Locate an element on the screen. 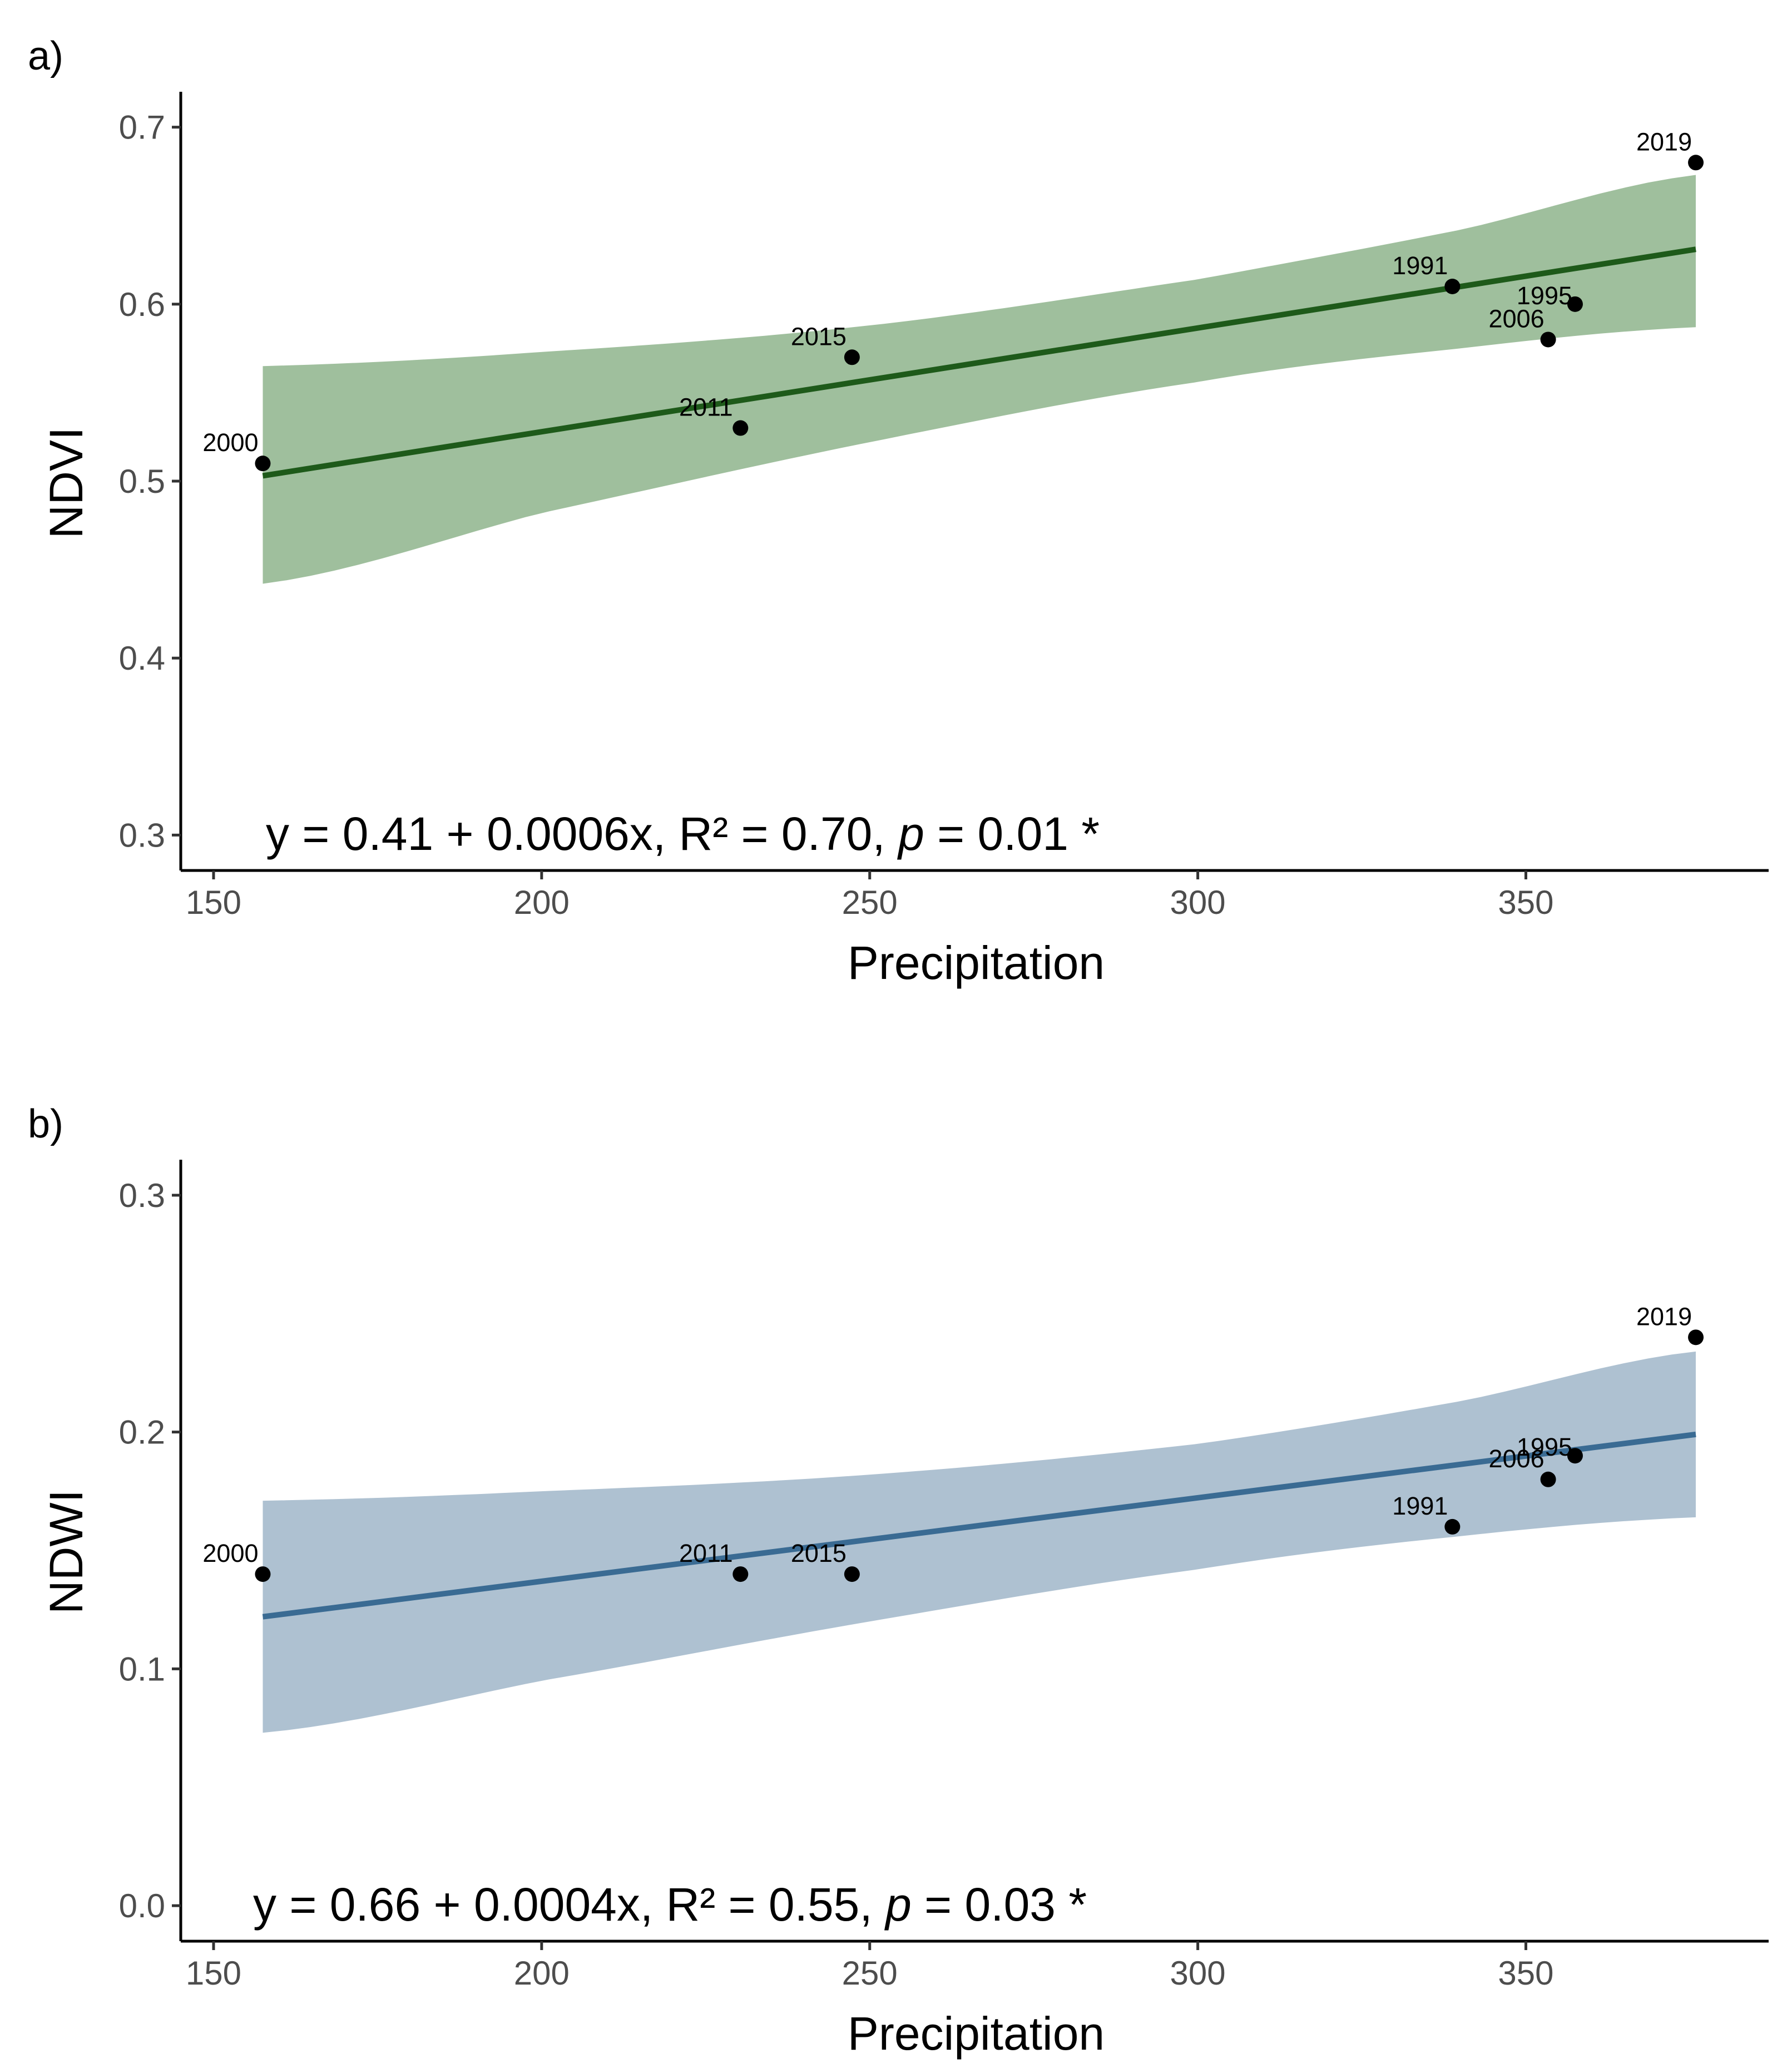  y-tick-label: 0.0 is located at coordinates (142, 1905).